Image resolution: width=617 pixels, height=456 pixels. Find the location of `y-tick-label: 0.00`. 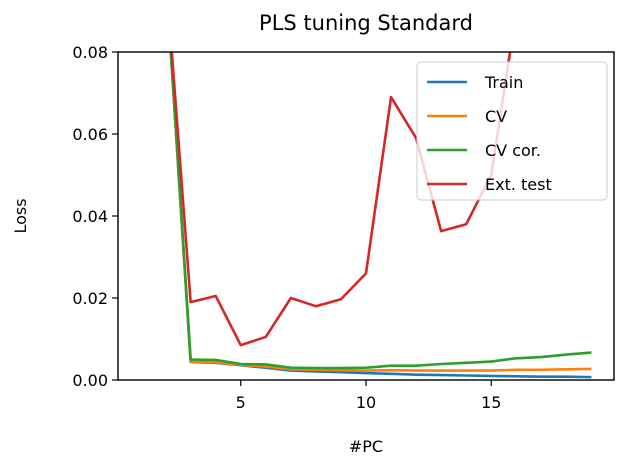

y-tick-label: 0.00 is located at coordinates (90, 380).